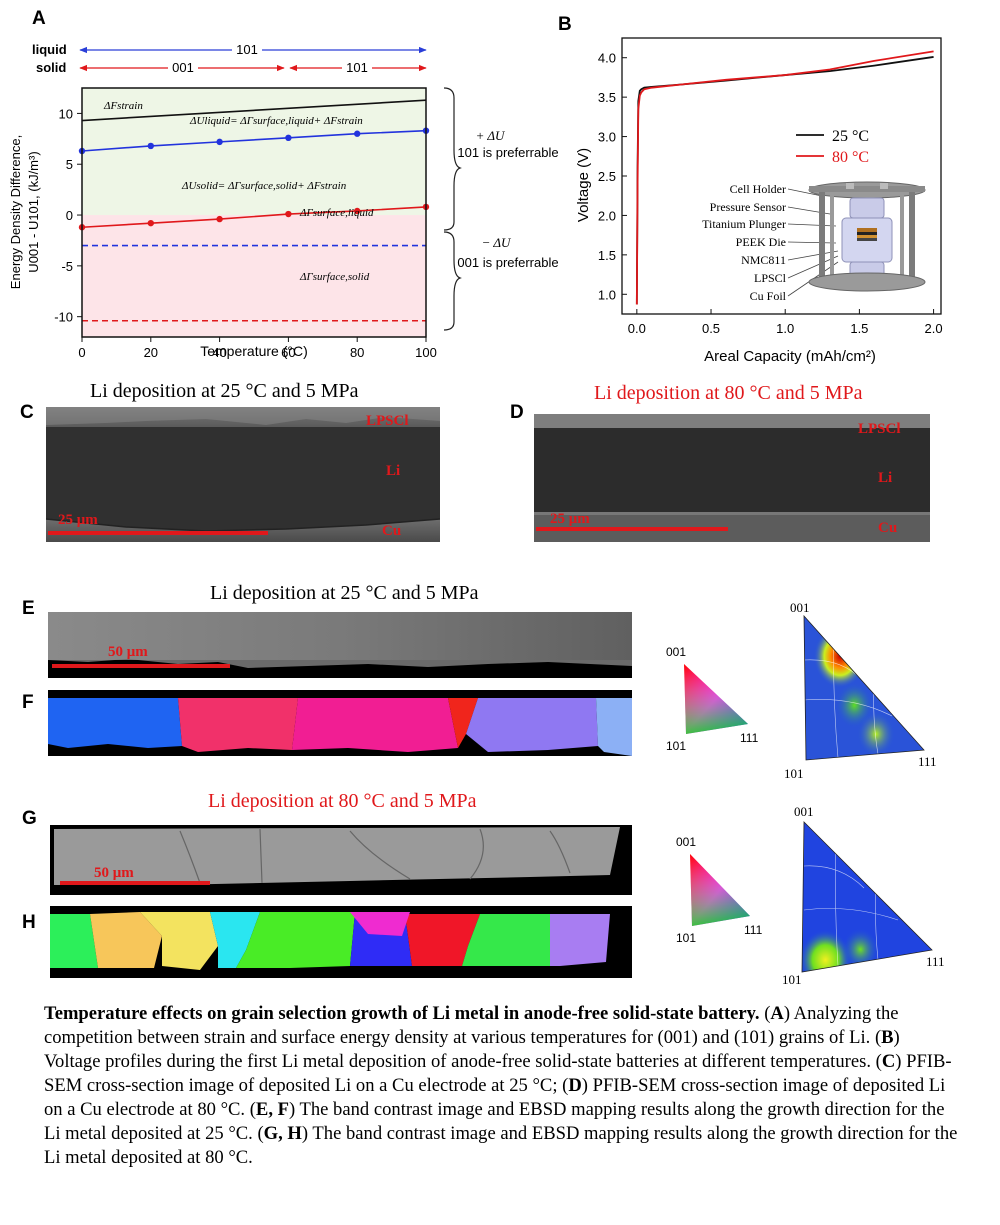  I want to click on ipf-small-111: 111, so click(749, 738).